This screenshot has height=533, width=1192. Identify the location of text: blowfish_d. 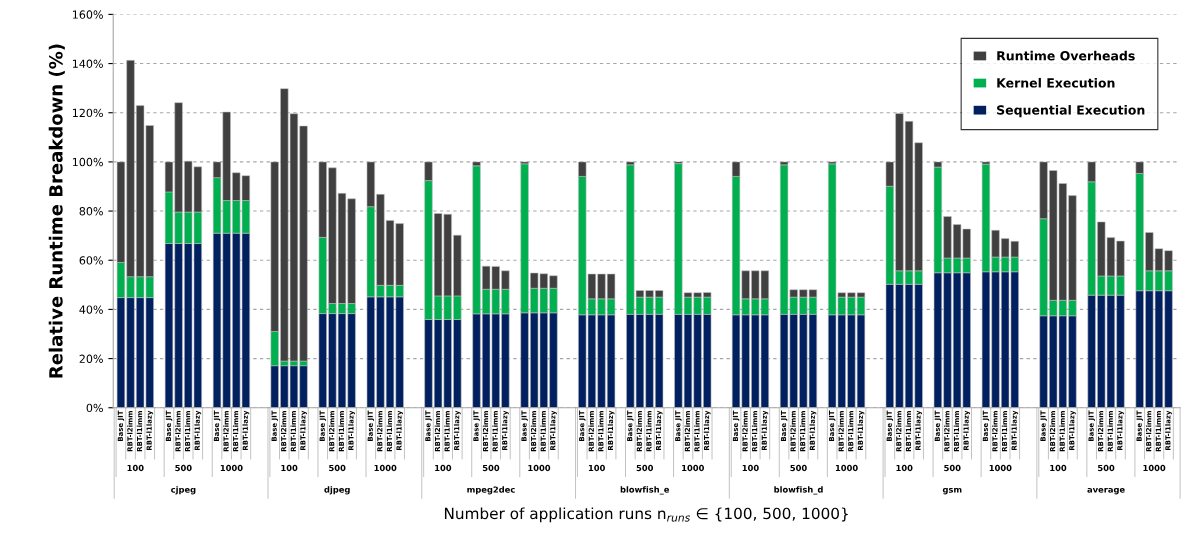
(798, 490).